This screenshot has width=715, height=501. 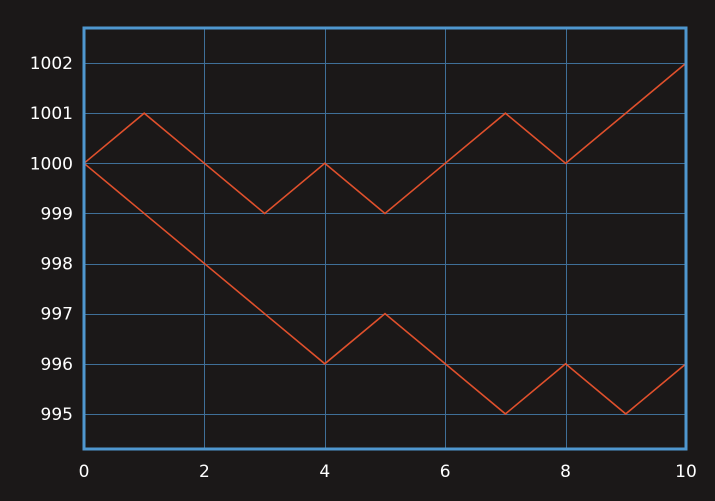 What do you see at coordinates (84, 472) in the screenshot?
I see `x-tick-label: 0` at bounding box center [84, 472].